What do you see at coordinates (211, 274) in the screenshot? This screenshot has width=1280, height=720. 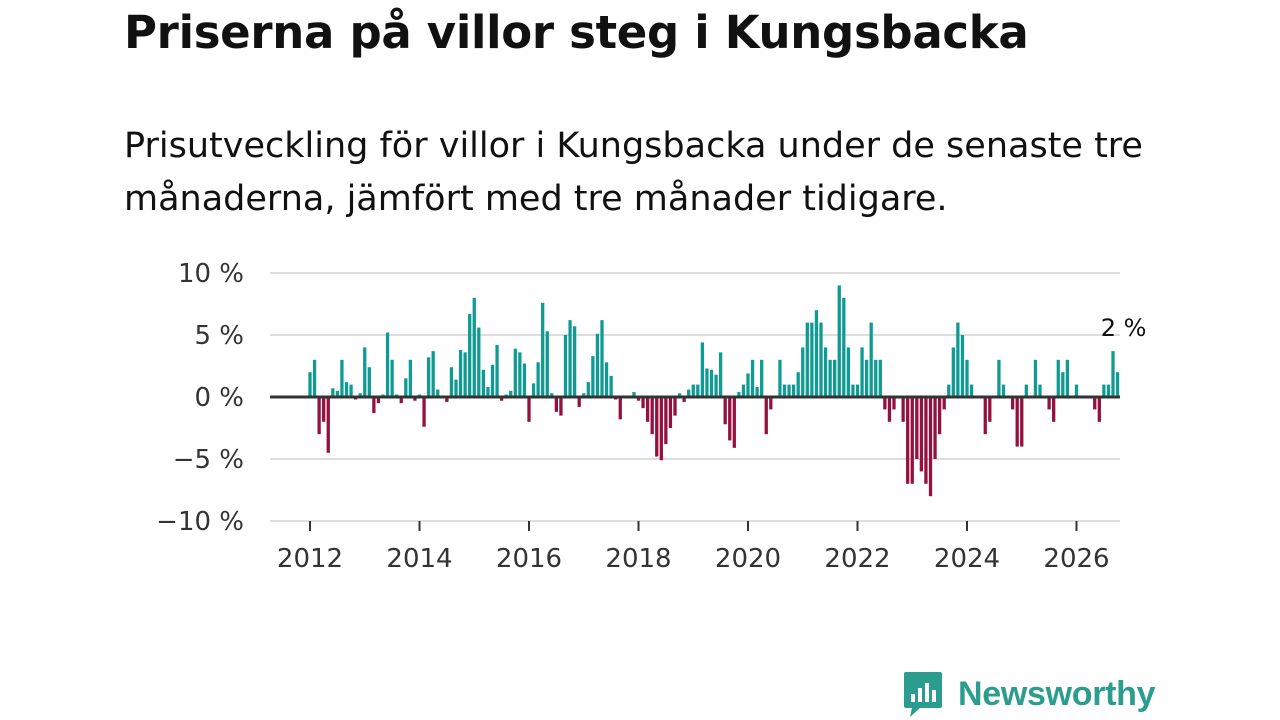 I see `y-tick-label: 10 %` at bounding box center [211, 274].